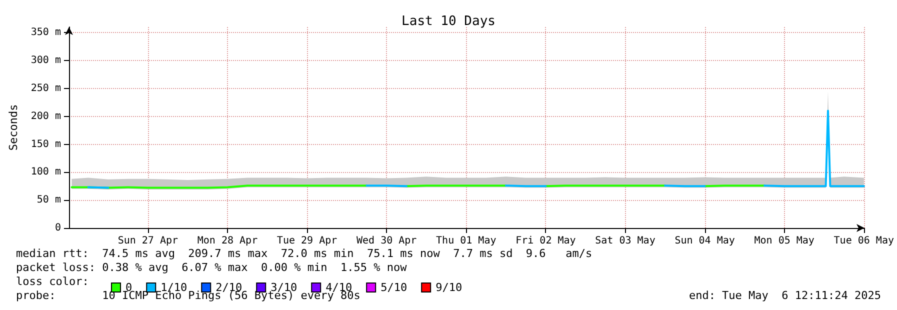 The width and height of the screenshot is (897, 310). Describe the element at coordinates (304, 253) in the screenshot. I see `text: median rtt: 74.5 ms avg 209.7 ms max 72.0 ms min 75.1 ms now 7.7 ms sd 9.6 am/s` at that location.